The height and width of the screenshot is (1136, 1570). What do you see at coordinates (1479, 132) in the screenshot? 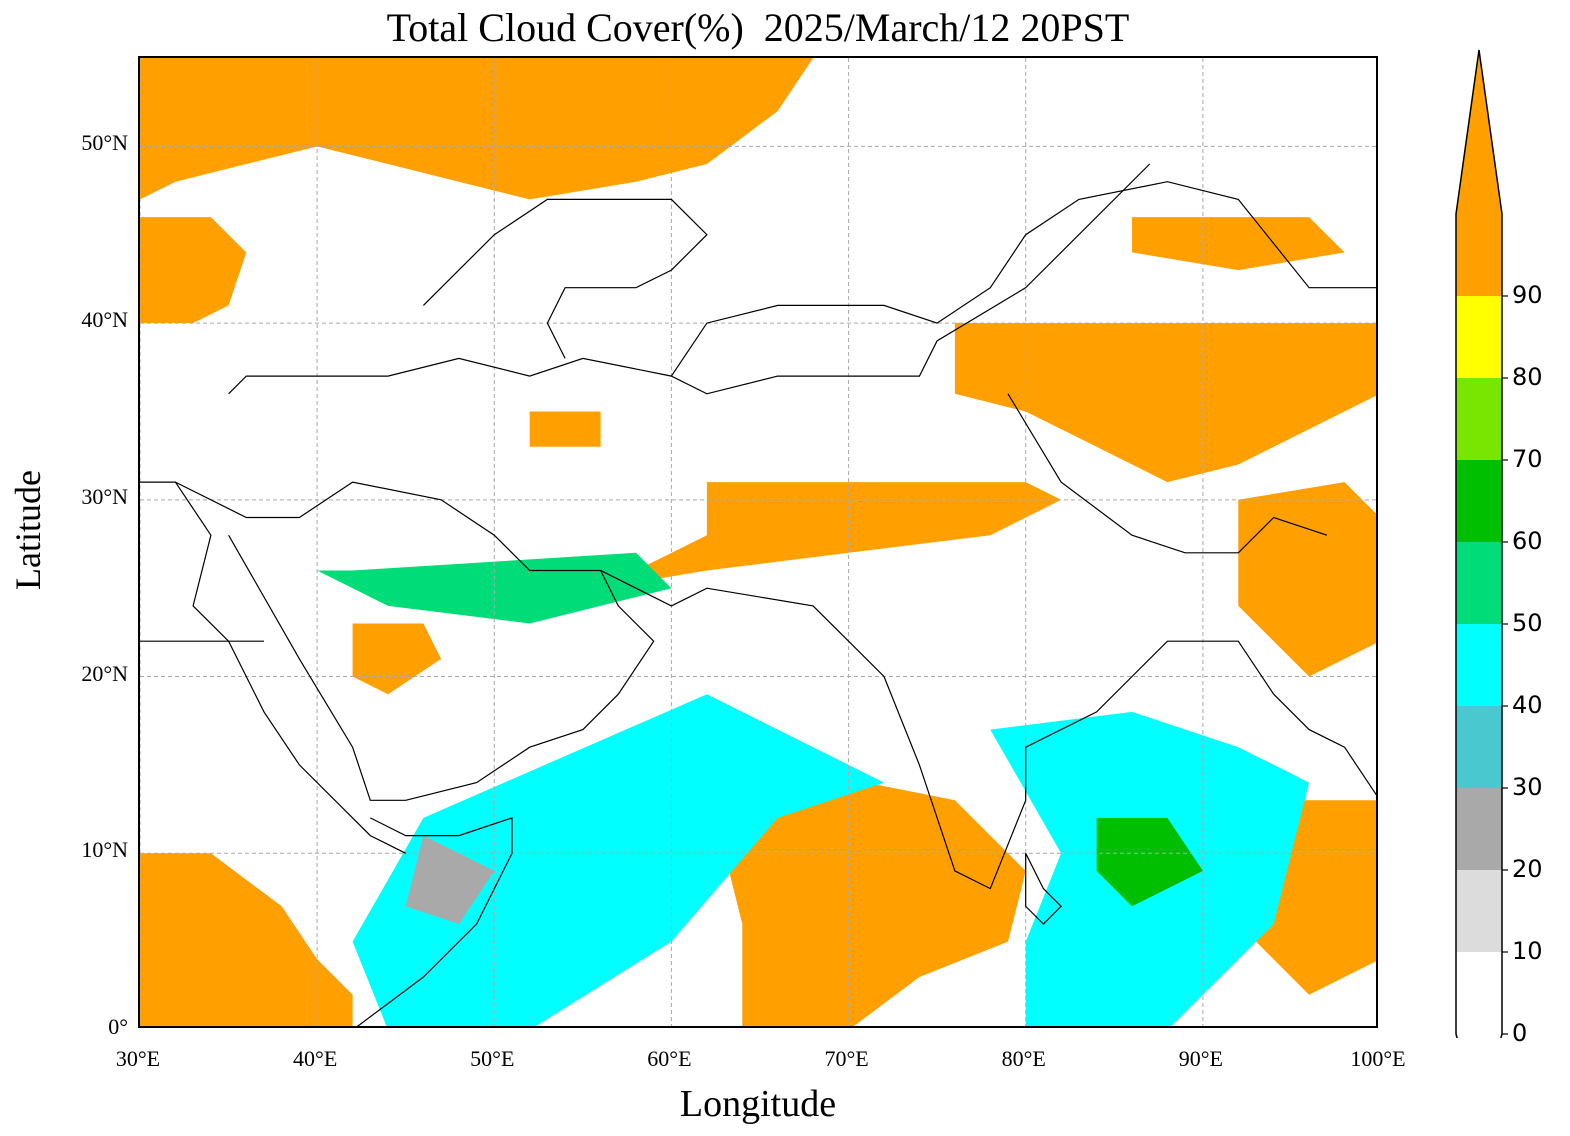
I see `colorbar-extend-max` at bounding box center [1479, 132].